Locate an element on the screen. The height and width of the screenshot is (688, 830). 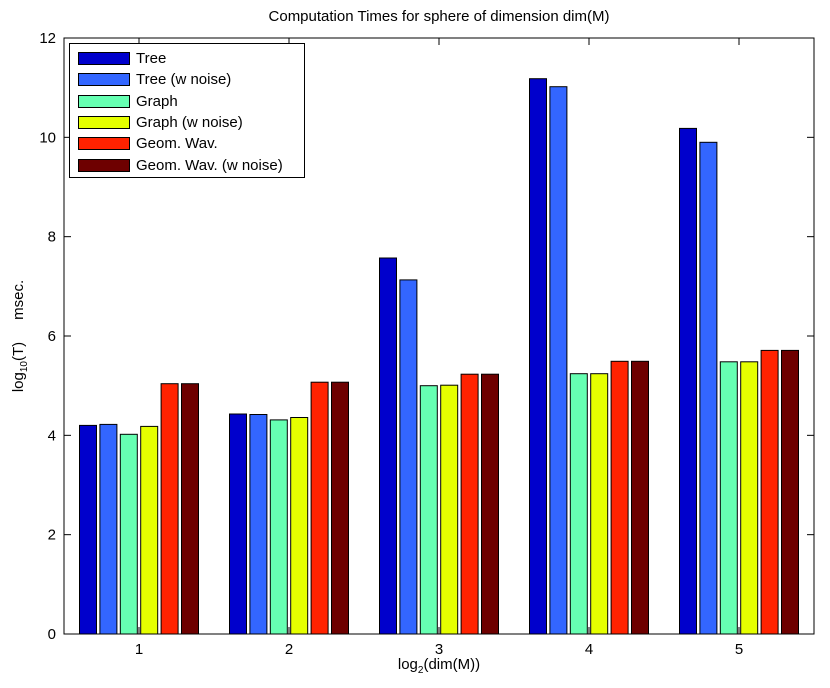
y-tick-label: 8 is located at coordinates (52, 237).